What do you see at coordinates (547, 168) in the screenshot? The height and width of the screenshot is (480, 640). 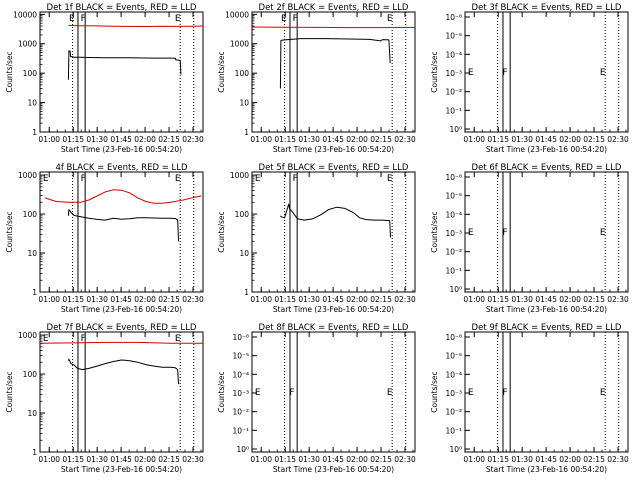 I see `panel-title: Det 6f BLACK = Events, RED = LLD` at bounding box center [547, 168].